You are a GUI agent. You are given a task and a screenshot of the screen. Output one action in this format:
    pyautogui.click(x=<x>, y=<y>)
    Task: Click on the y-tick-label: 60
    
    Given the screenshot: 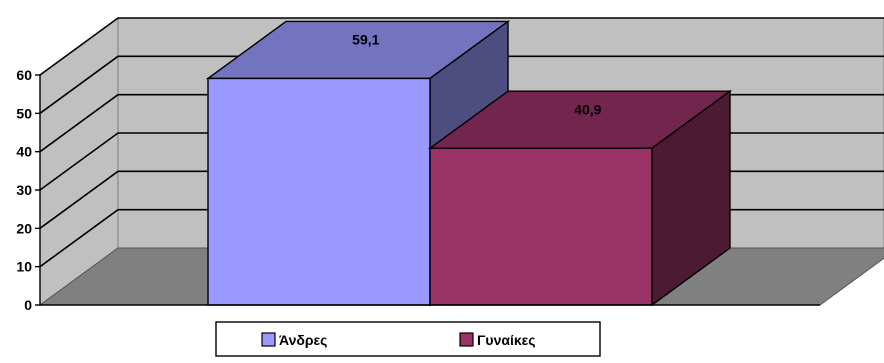 What is the action you would take?
    pyautogui.click(x=24, y=75)
    